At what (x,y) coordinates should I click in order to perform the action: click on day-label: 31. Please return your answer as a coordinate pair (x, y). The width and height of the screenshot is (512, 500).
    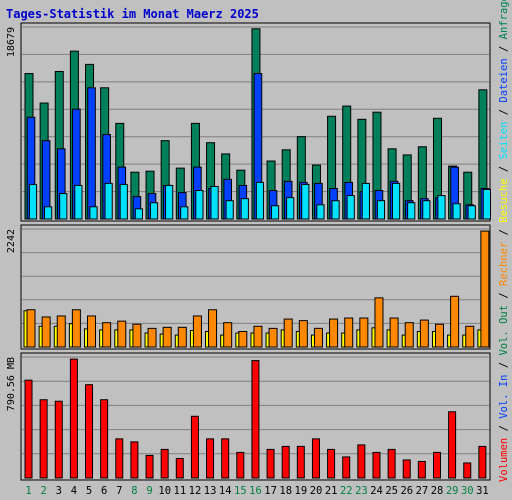
    Looking at the image, I should click on (482, 491).